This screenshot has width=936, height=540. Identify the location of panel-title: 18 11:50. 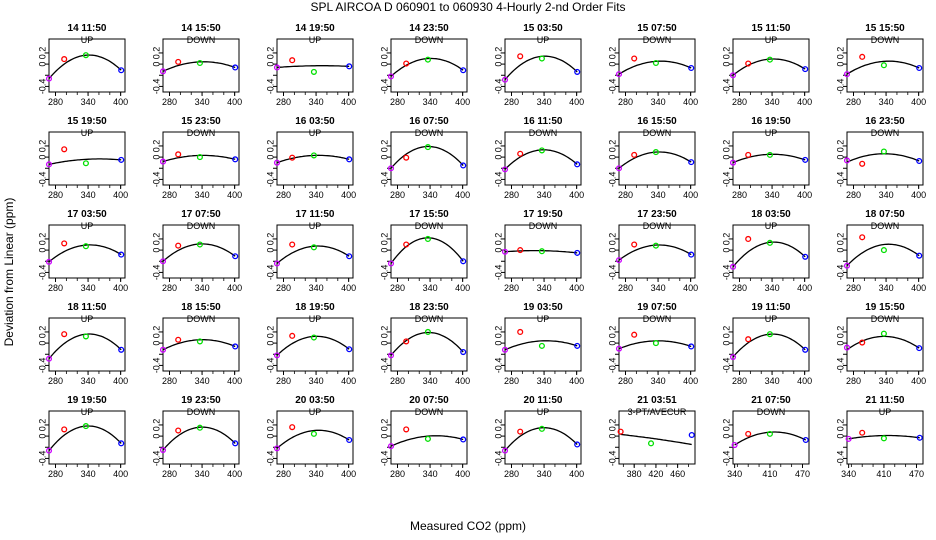
(87, 307).